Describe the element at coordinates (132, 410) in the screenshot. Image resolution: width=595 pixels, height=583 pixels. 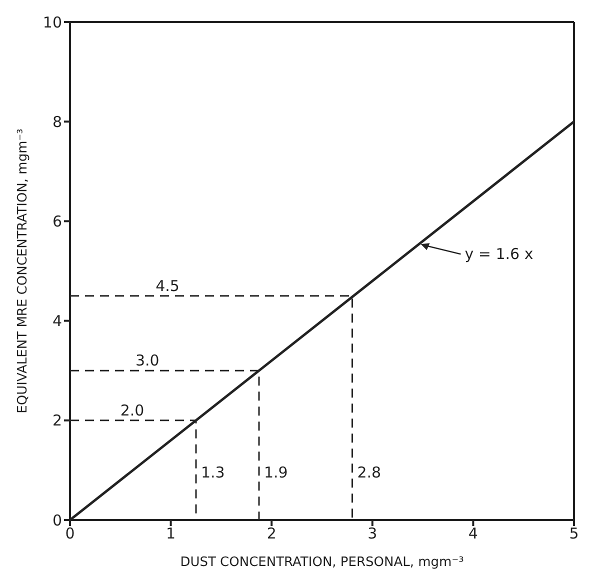
I see `annotation: 2.0` at that location.